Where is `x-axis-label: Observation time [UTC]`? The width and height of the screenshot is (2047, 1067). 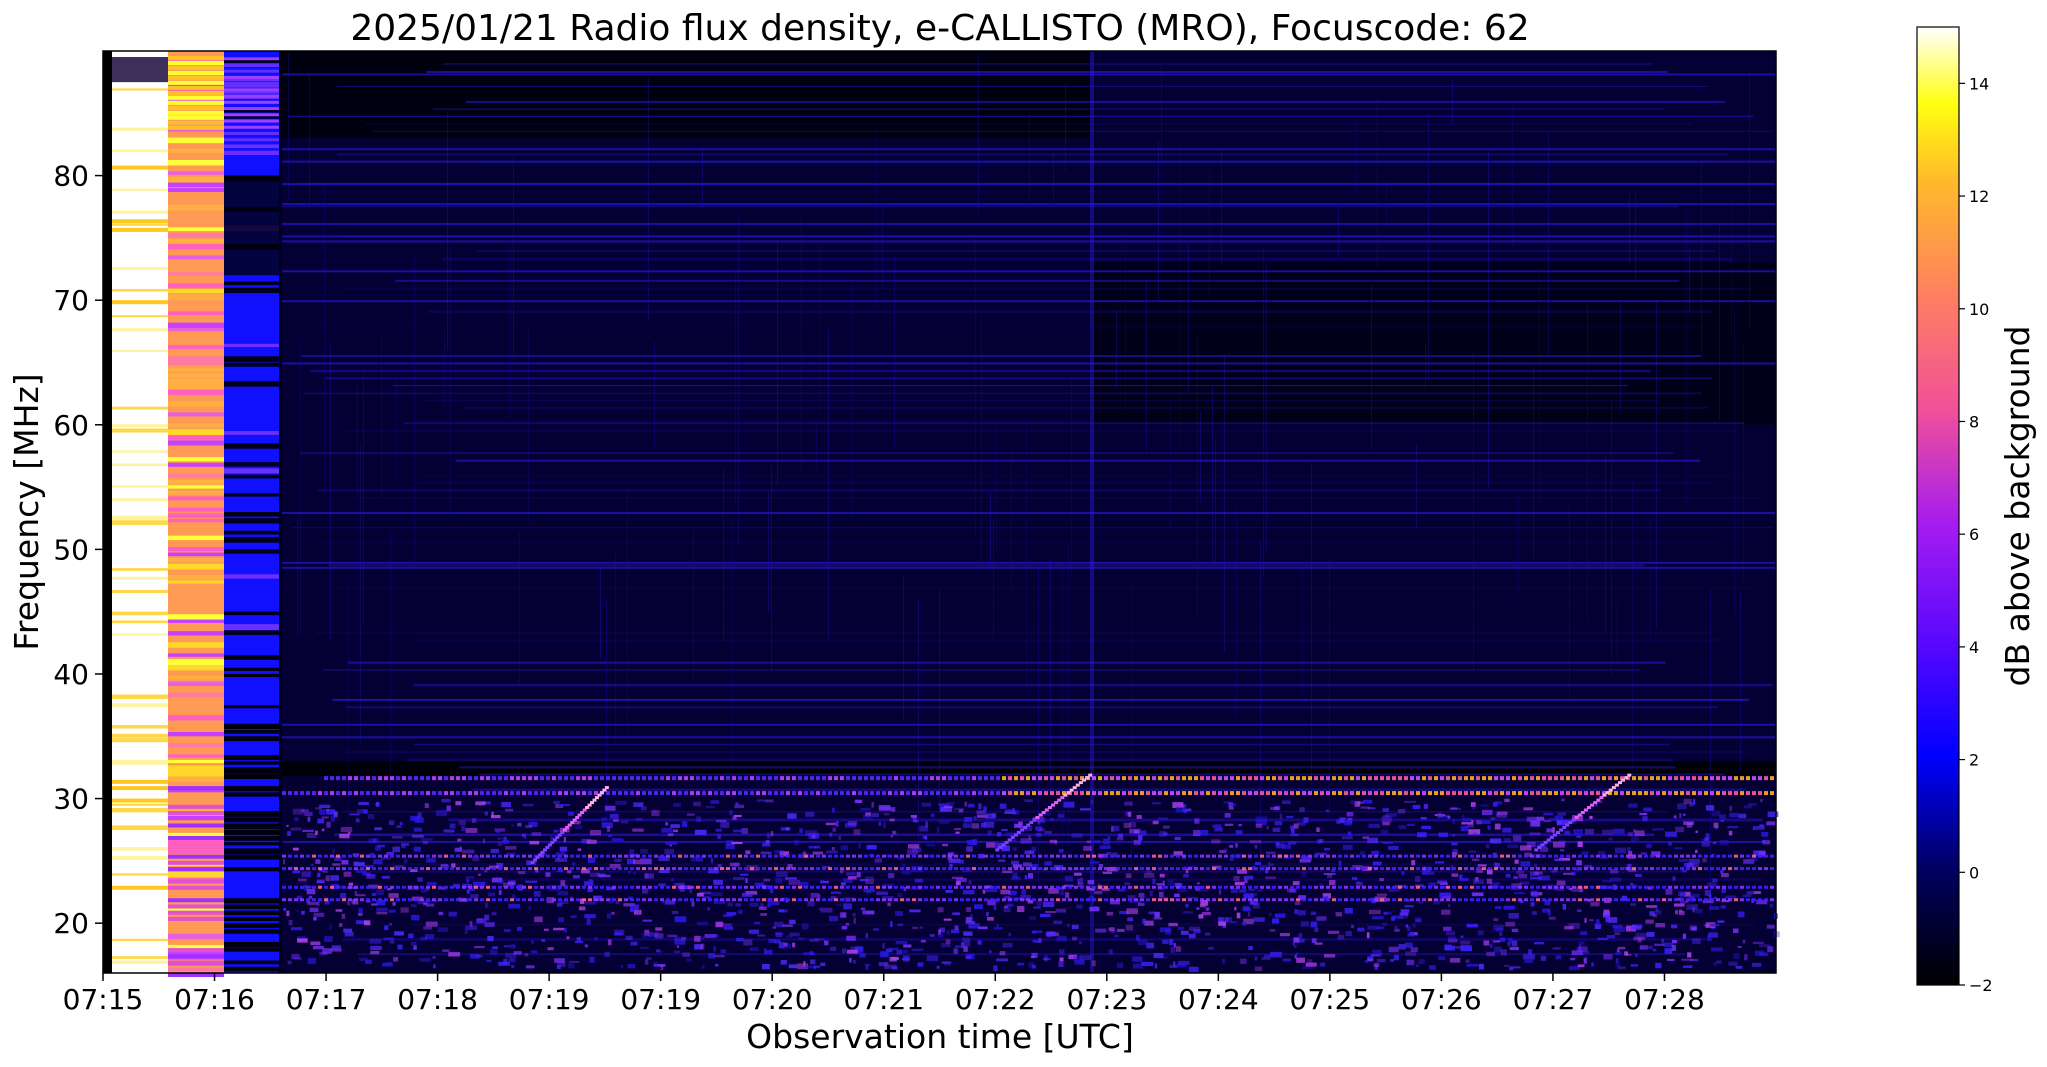
x-axis-label: Observation time [UTC] is located at coordinates (940, 1036).